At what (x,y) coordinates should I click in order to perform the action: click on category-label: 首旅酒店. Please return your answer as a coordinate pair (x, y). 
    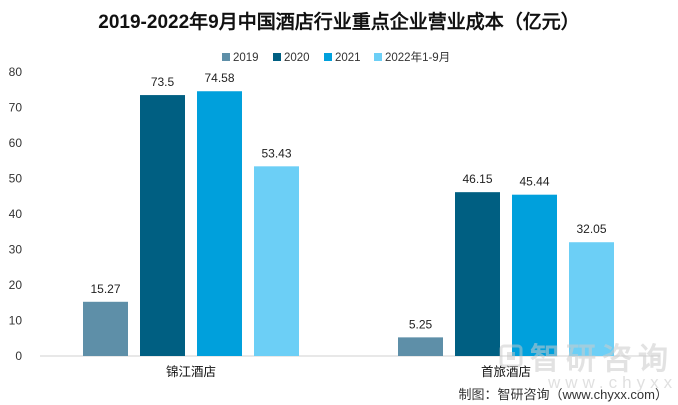
    Looking at the image, I should click on (506, 371).